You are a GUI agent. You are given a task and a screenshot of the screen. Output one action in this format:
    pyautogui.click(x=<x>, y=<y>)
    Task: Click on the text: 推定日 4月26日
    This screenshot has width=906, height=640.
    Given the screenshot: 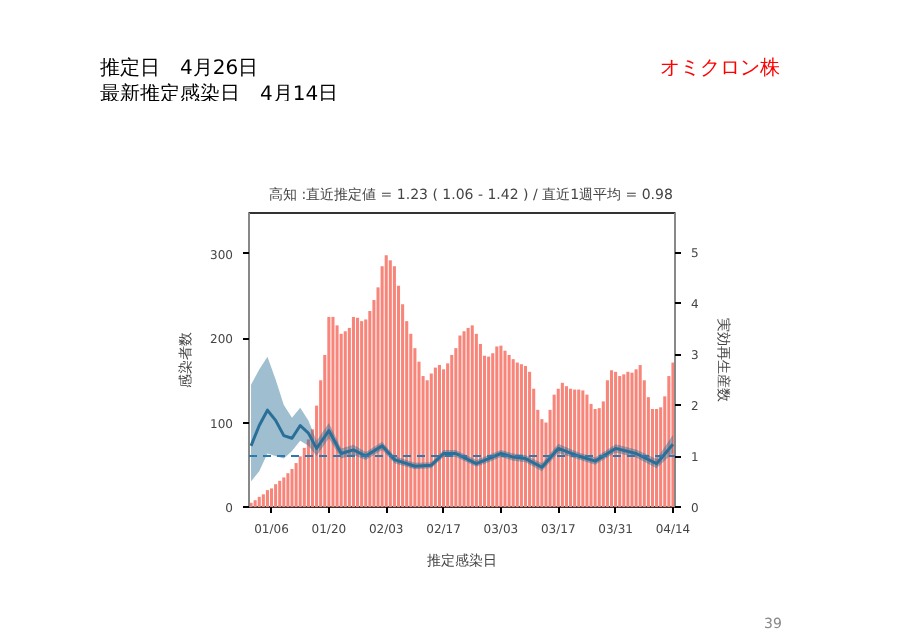 What is the action you would take?
    pyautogui.click(x=179, y=69)
    